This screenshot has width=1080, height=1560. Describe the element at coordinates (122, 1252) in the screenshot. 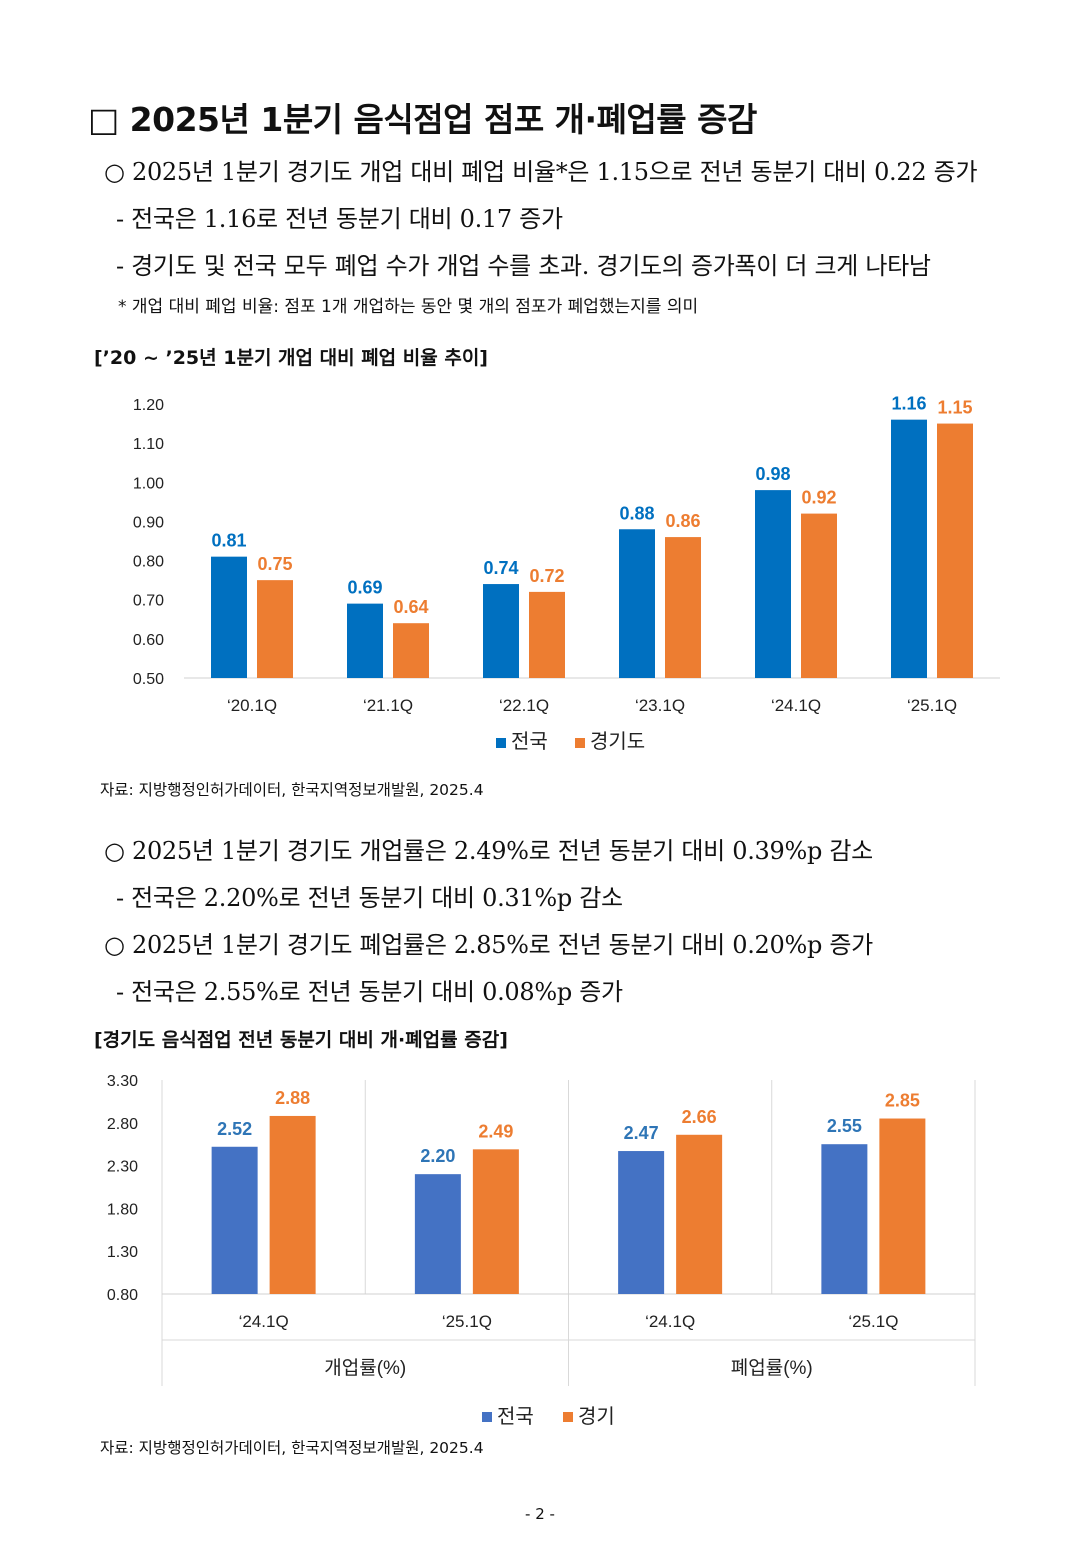

I see `y-tick-label: 1.30` at that location.